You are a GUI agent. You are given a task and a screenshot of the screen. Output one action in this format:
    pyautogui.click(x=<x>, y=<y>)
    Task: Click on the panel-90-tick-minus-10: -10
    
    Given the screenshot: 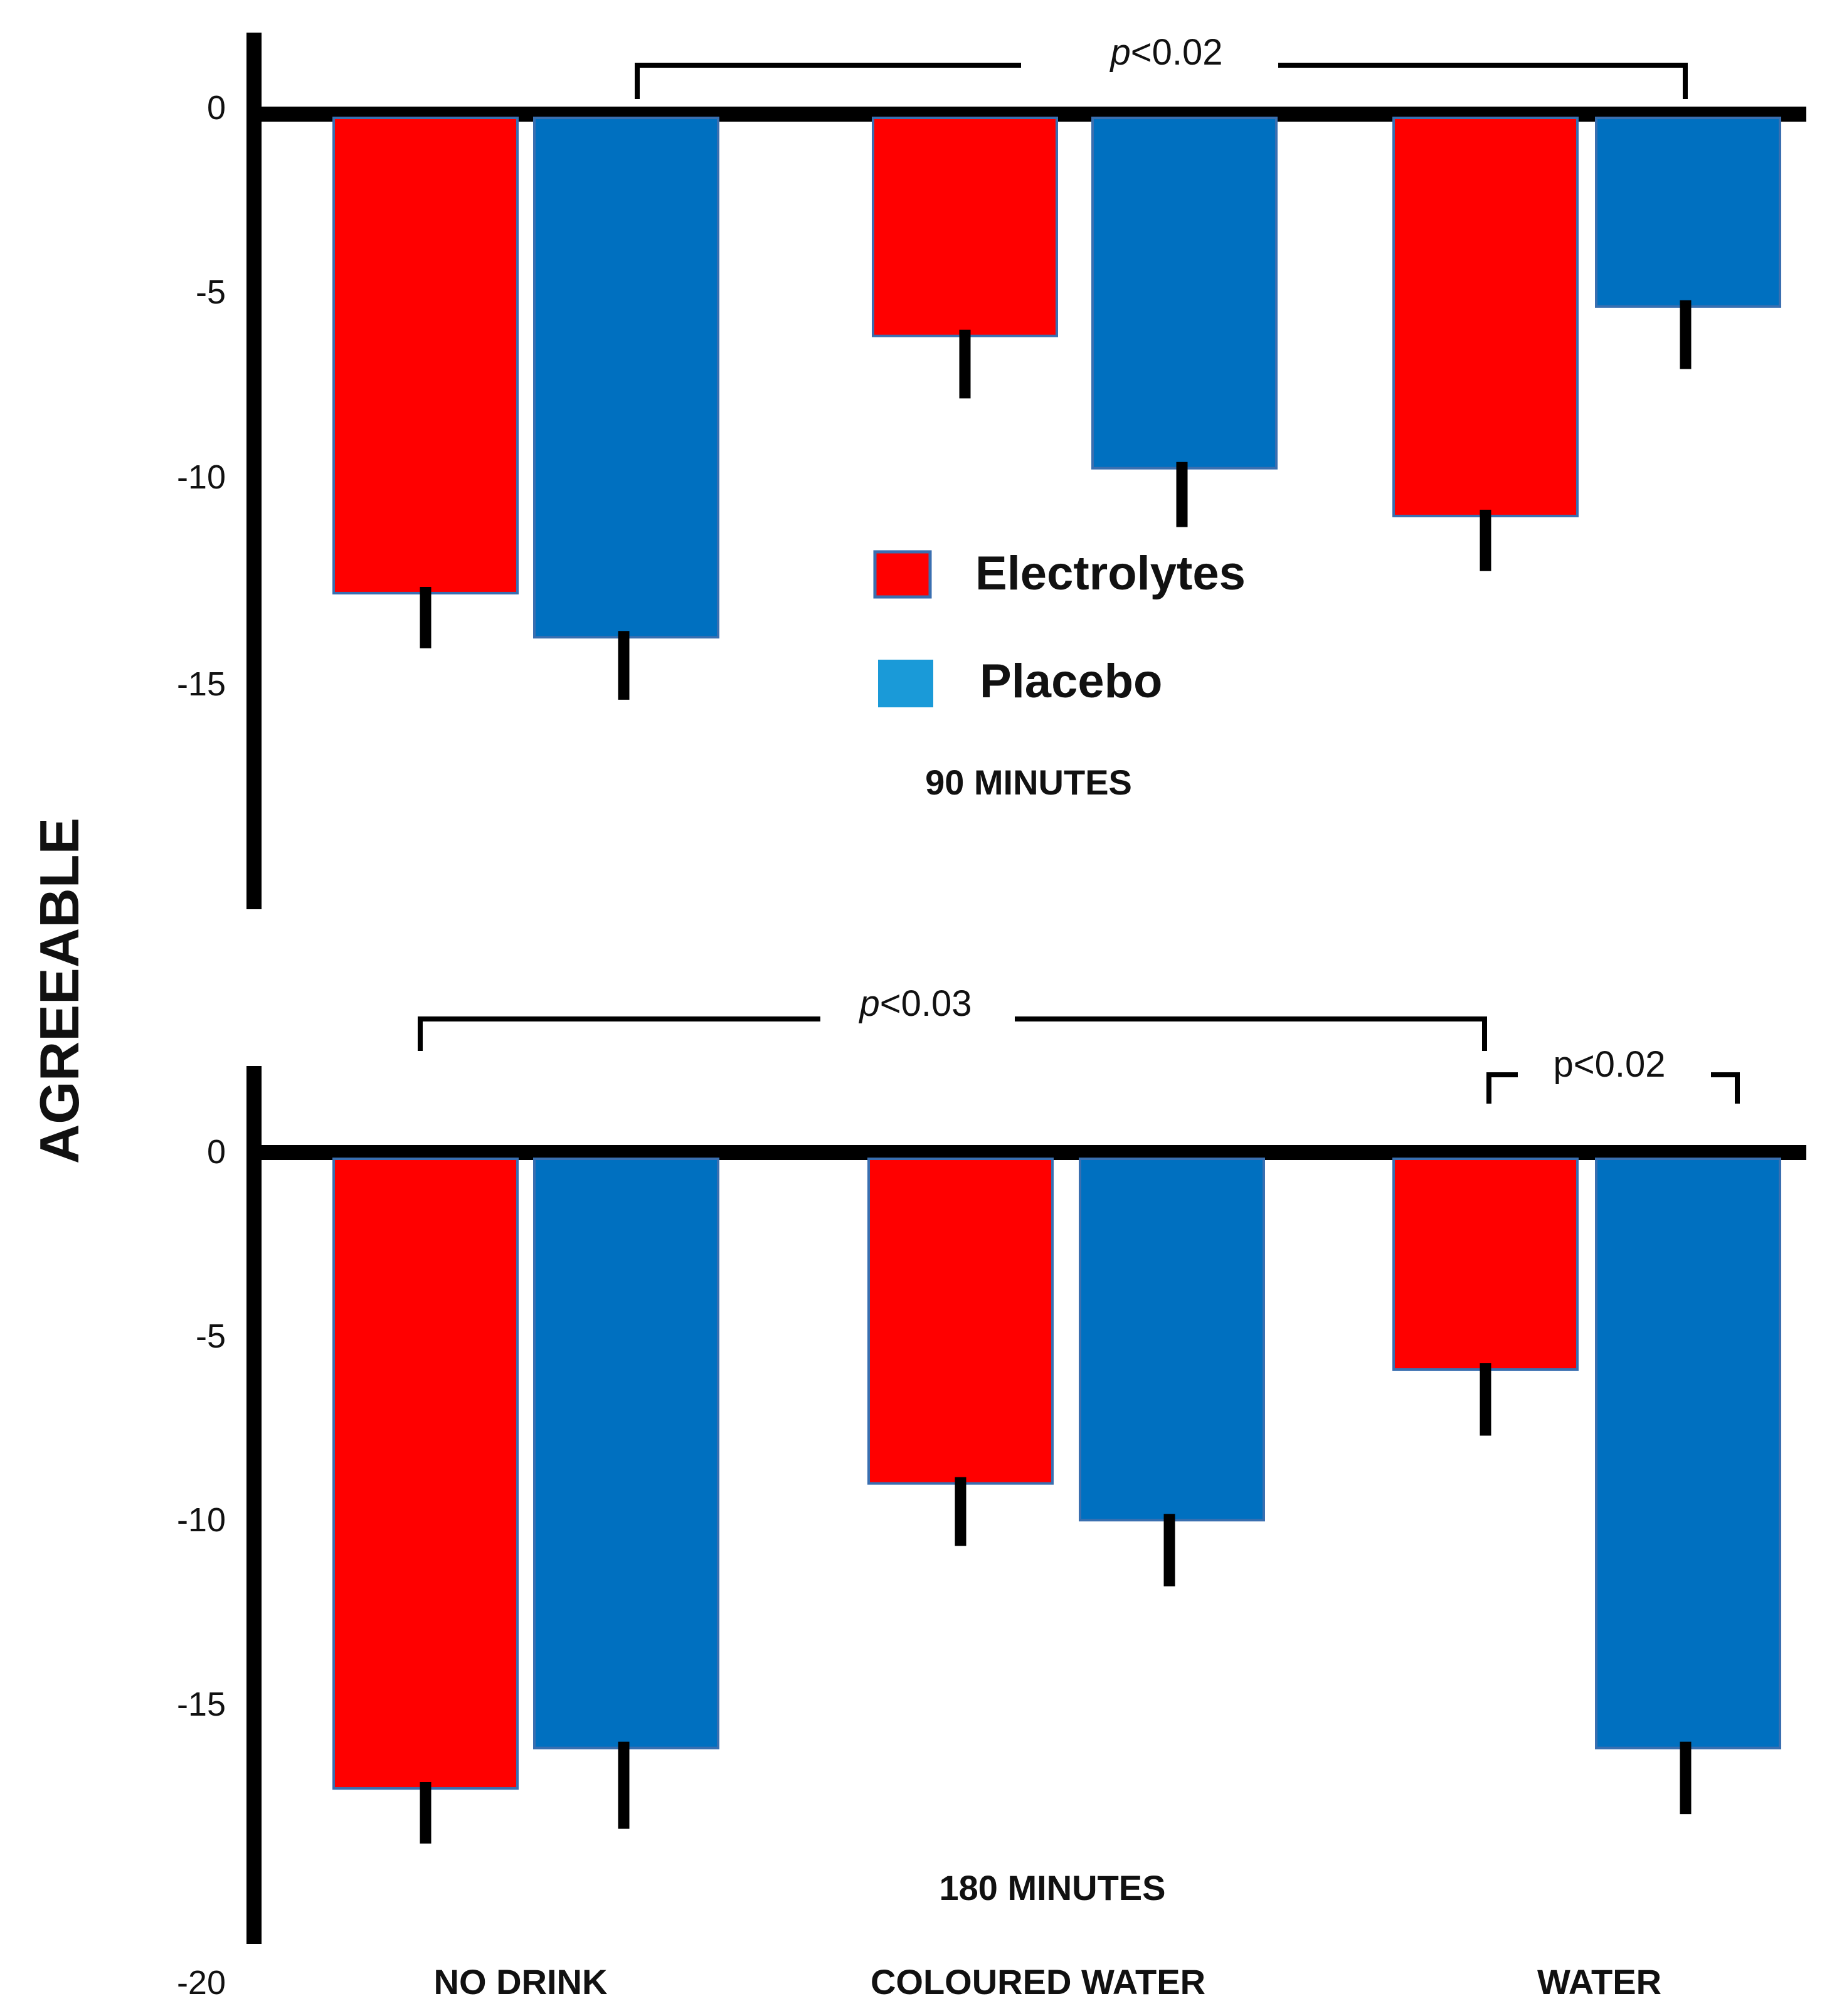 What is the action you would take?
    pyautogui.click(x=201, y=477)
    